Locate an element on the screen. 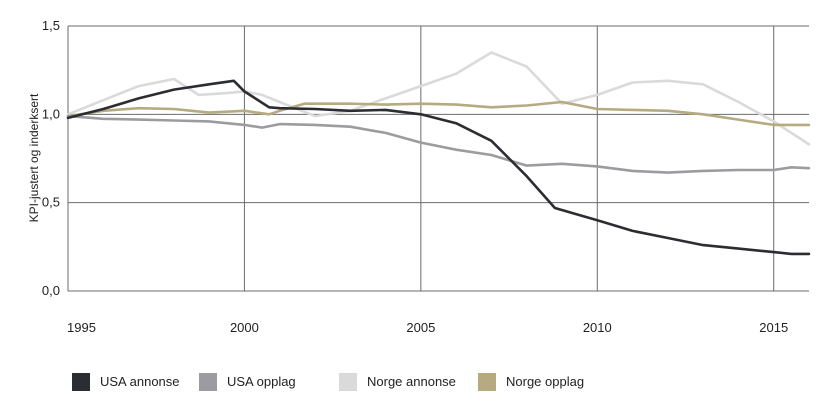  x-tick-label: 1995 is located at coordinates (81, 327).